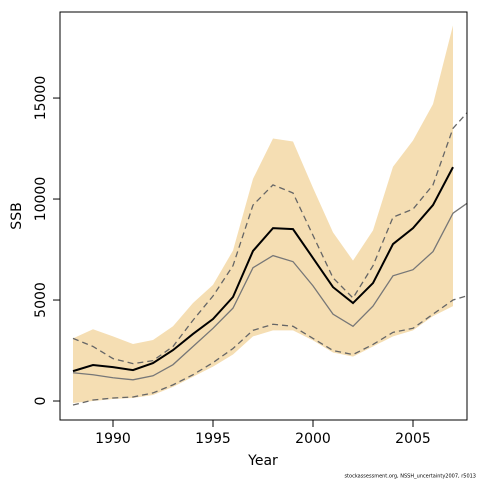 Image resolution: width=480 pixels, height=484 pixels. I want to click on y-axis-label: SSB, so click(17, 215).